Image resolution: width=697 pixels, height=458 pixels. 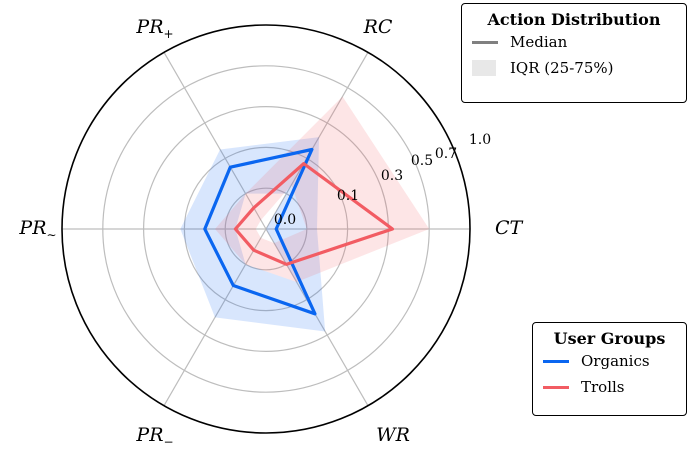 I want to click on iqr-band-organics, so click(x=253, y=234).